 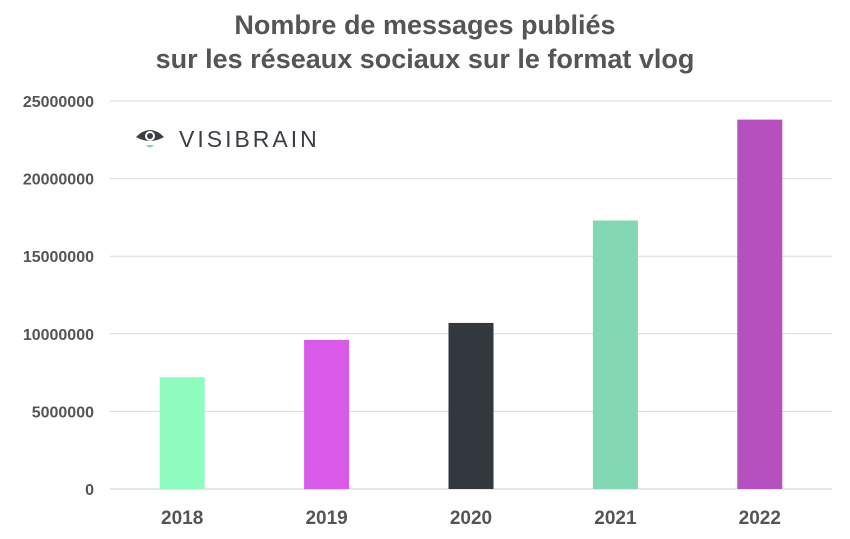 I want to click on x-tick-label: 2020, so click(x=471, y=518).